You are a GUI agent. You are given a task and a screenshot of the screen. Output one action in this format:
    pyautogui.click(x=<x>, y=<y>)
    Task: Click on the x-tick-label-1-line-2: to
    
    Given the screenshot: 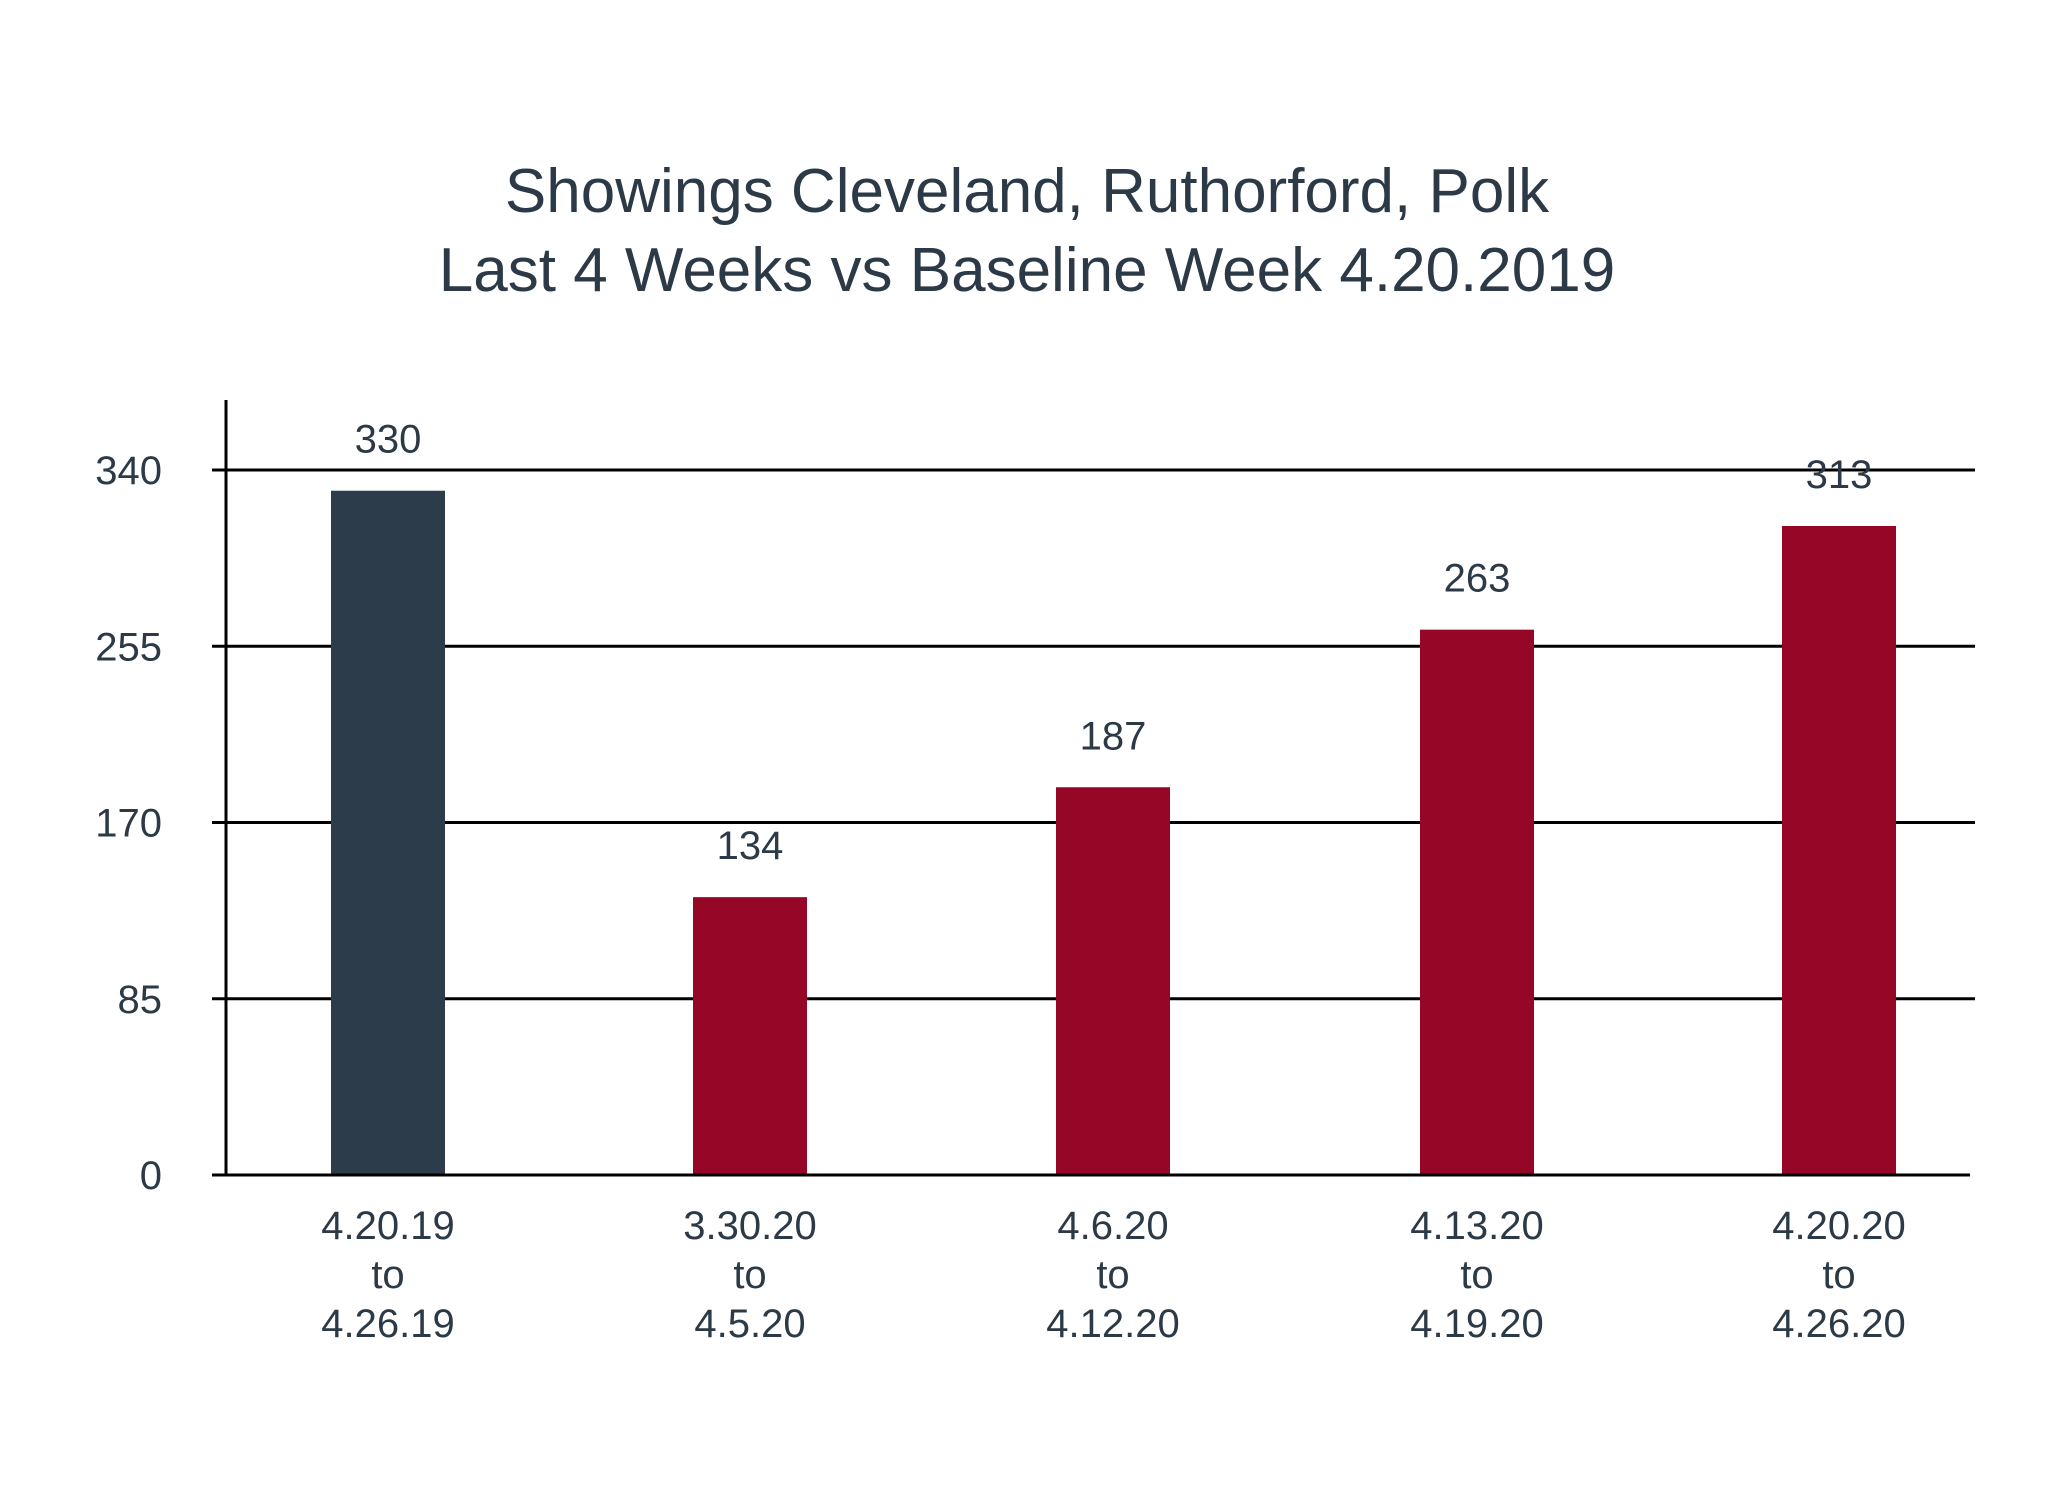 What is the action you would take?
    pyautogui.click(x=387, y=1275)
    